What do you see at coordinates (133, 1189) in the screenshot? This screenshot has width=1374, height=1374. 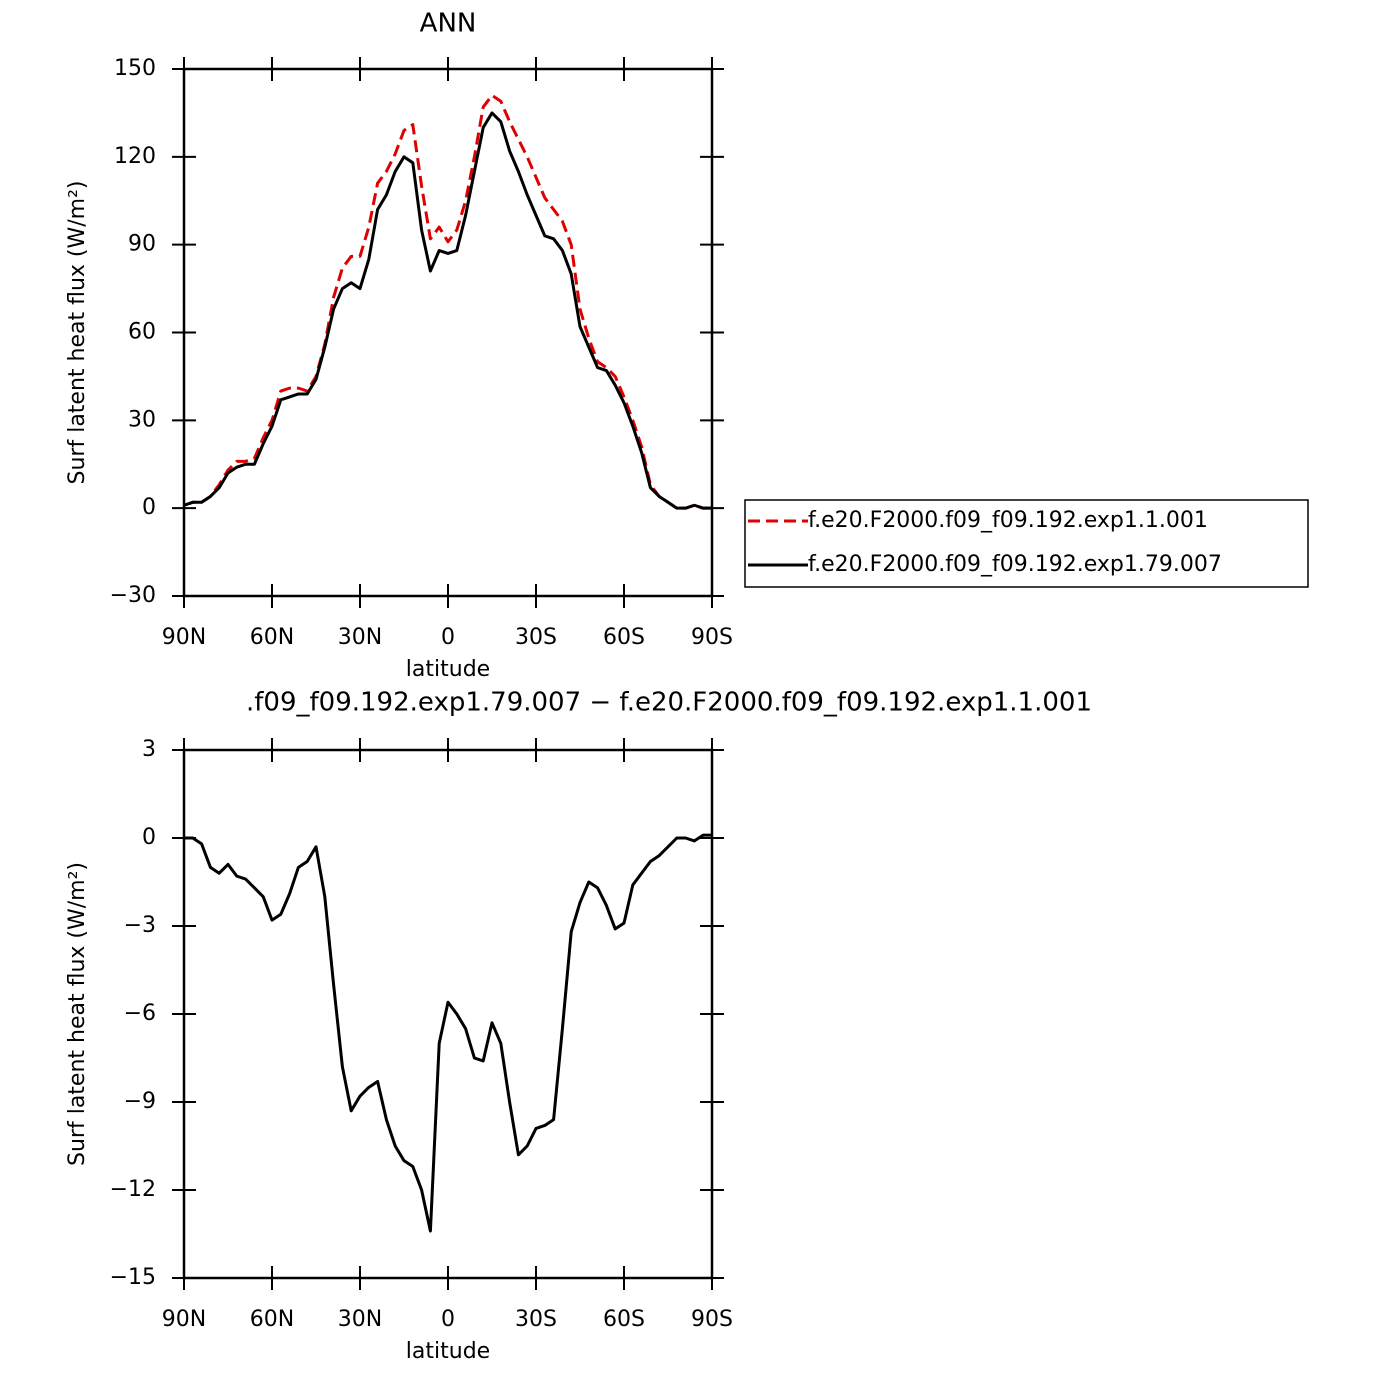 I see `y-tick-label: −12` at bounding box center [133, 1189].